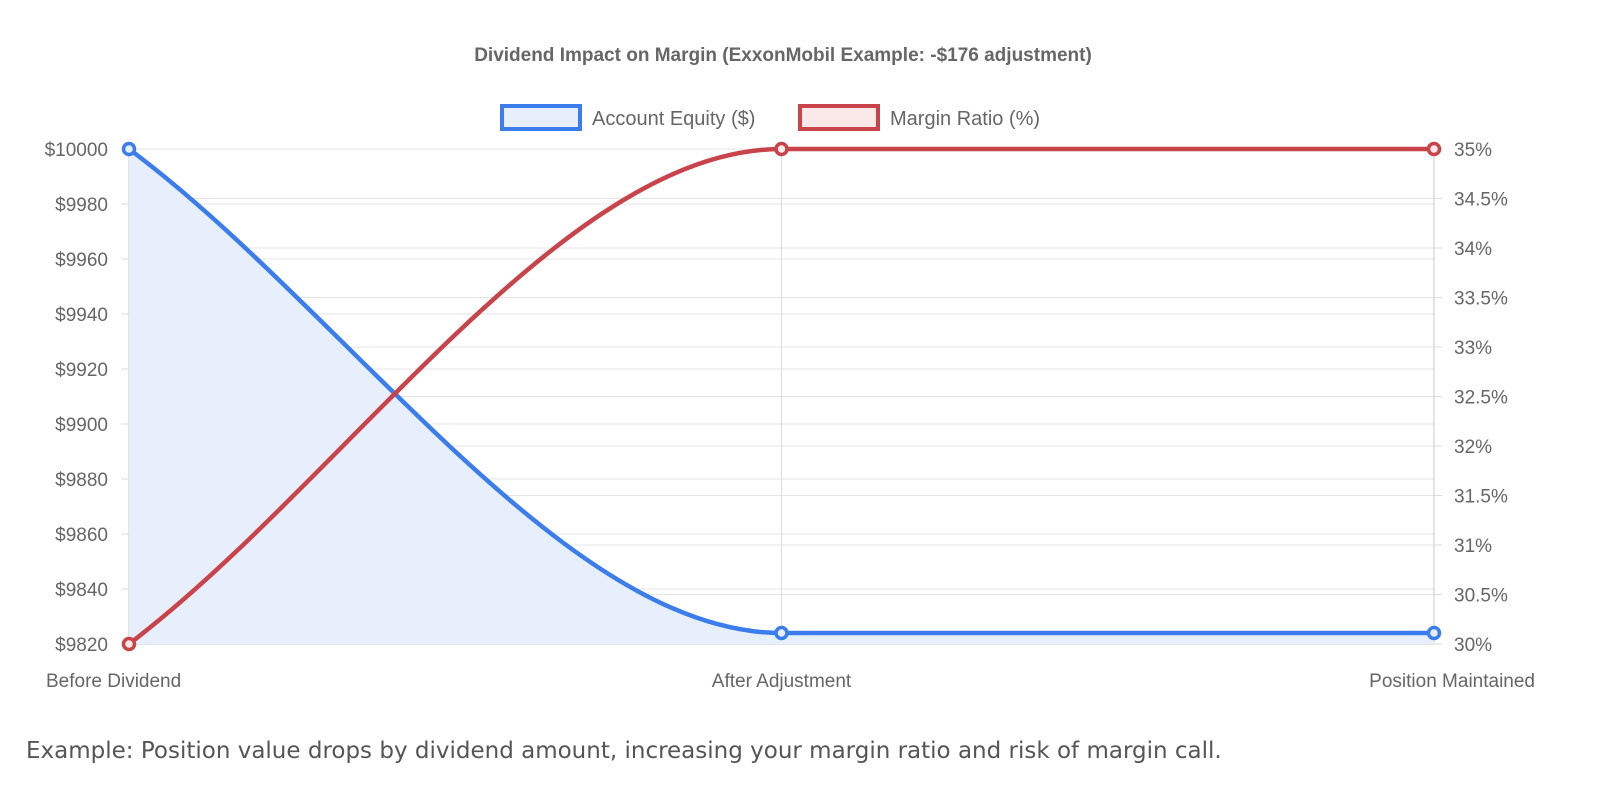  Describe the element at coordinates (770, 117) in the screenshot. I see `legend: Account Equity ($) Margin Ratio (%)` at that location.